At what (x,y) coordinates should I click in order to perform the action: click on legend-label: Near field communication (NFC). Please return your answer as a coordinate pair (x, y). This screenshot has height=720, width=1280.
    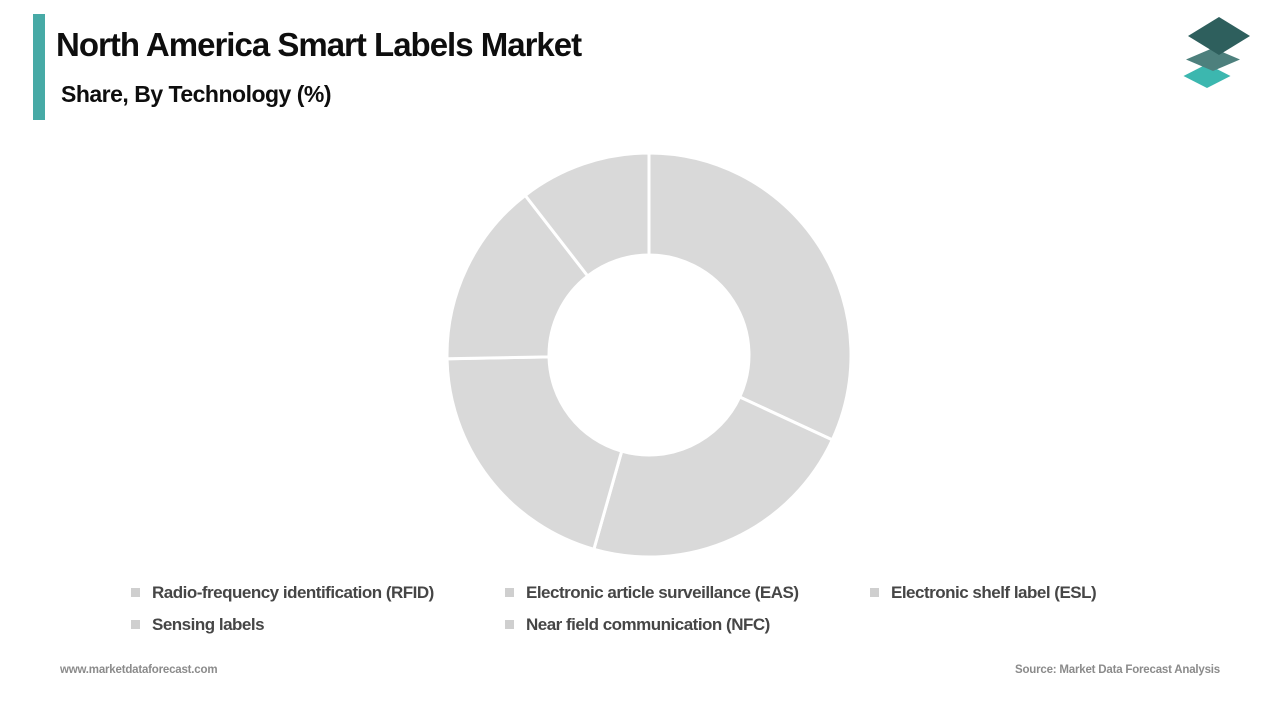
    Looking at the image, I should click on (648, 624).